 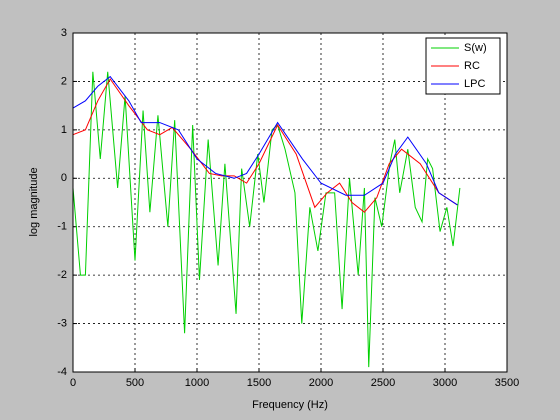 I want to click on legend-label: LPC, so click(x=474, y=84).